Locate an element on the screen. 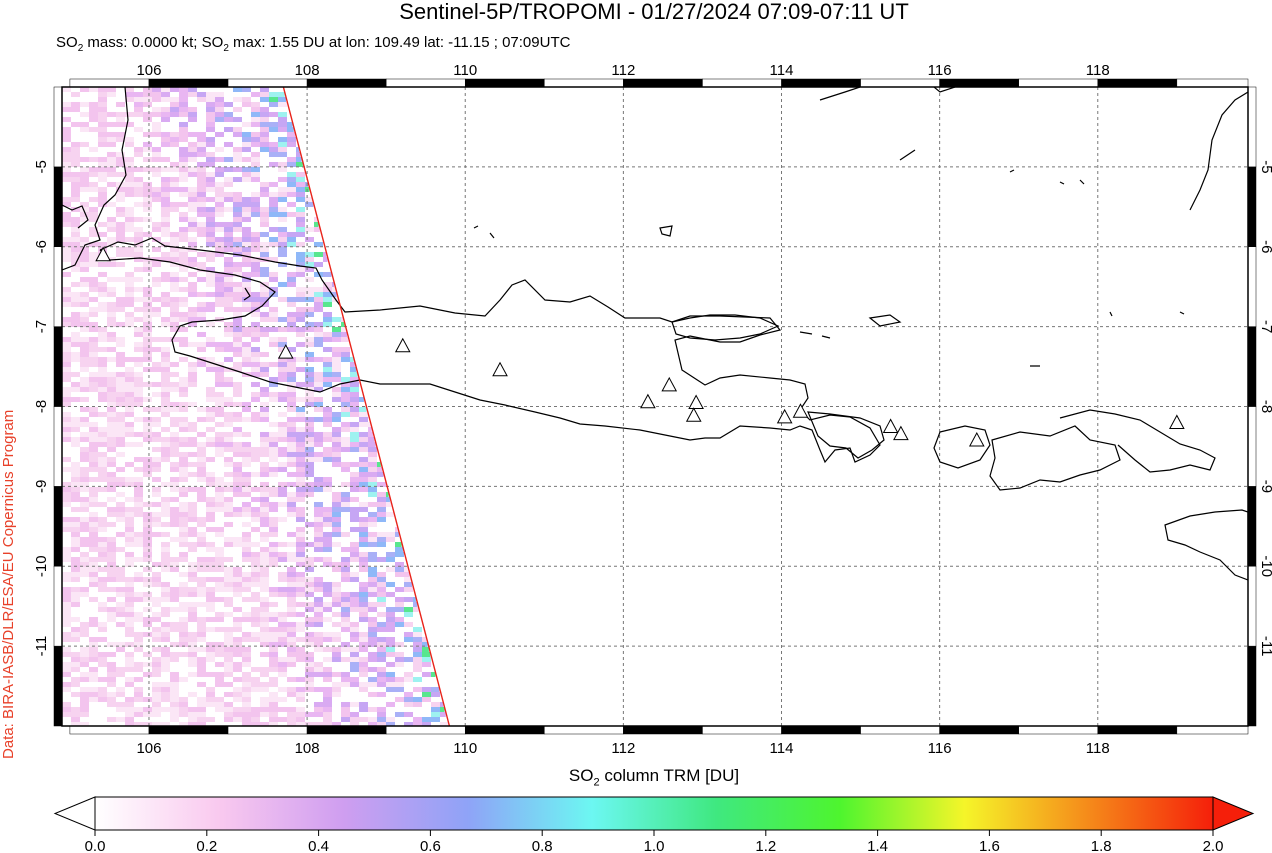  frame-band-top is located at coordinates (188, 83).